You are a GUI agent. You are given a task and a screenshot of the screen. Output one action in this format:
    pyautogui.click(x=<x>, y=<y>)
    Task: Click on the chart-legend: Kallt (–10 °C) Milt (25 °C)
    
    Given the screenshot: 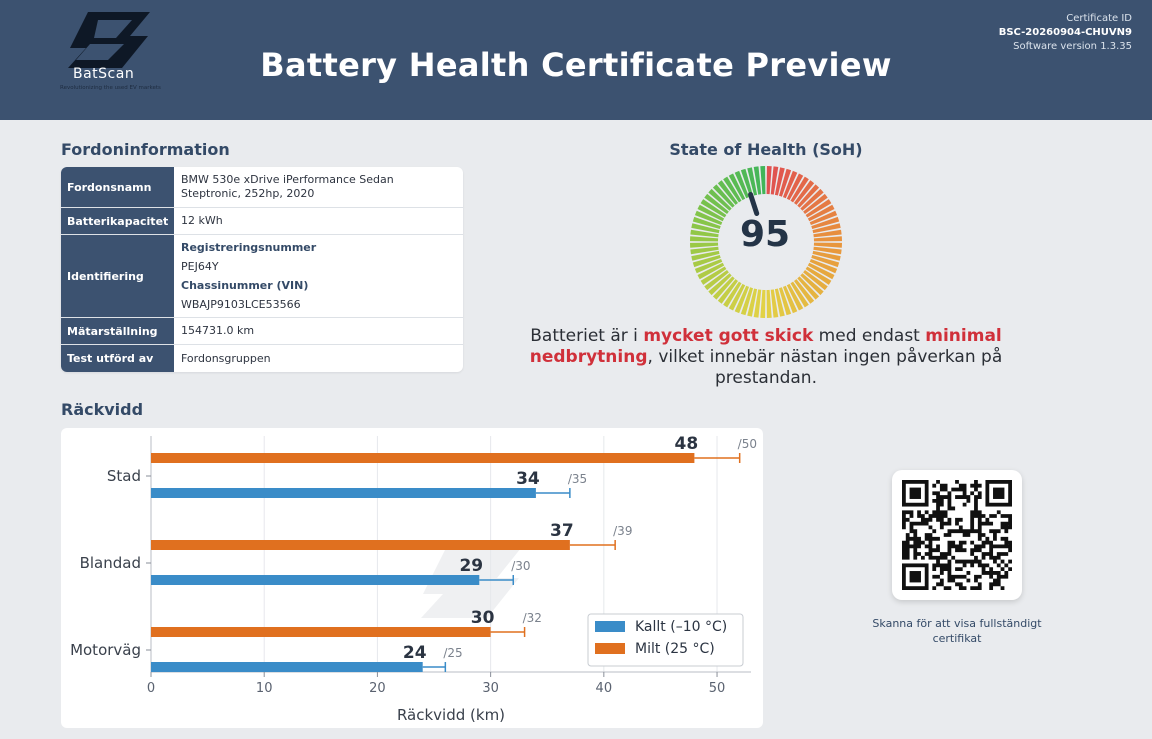 What is the action you would take?
    pyautogui.click(x=665, y=640)
    